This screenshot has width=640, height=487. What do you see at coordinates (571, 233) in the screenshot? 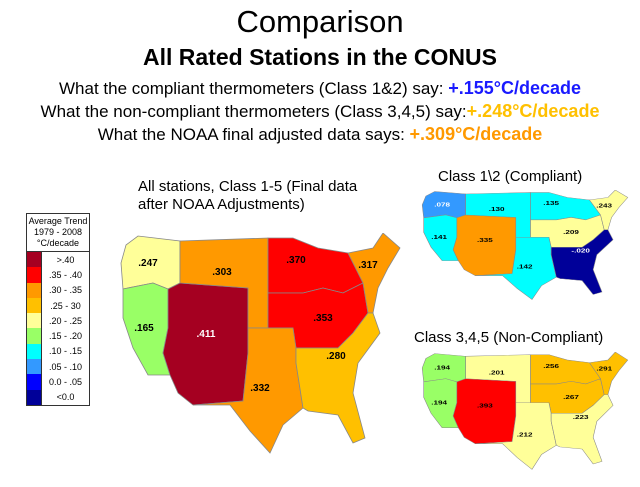
I see `region-value-ohio: .209` at bounding box center [571, 233].